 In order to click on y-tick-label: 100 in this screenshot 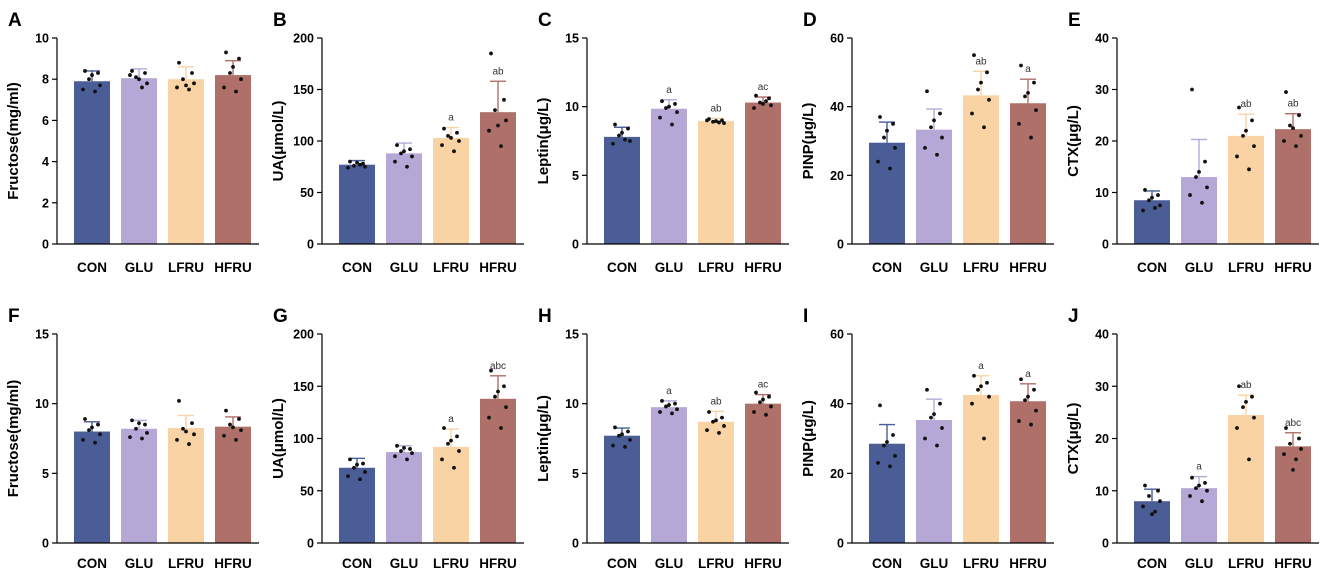, I will do `click(303, 439)`.